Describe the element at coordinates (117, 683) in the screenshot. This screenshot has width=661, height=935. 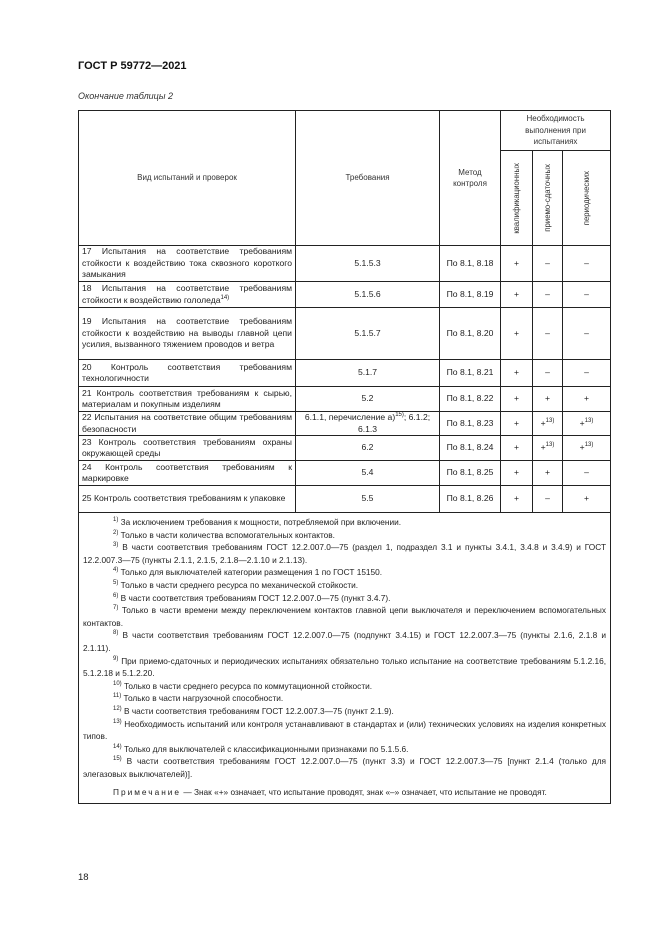
I see `footnote-number: 10)` at that location.